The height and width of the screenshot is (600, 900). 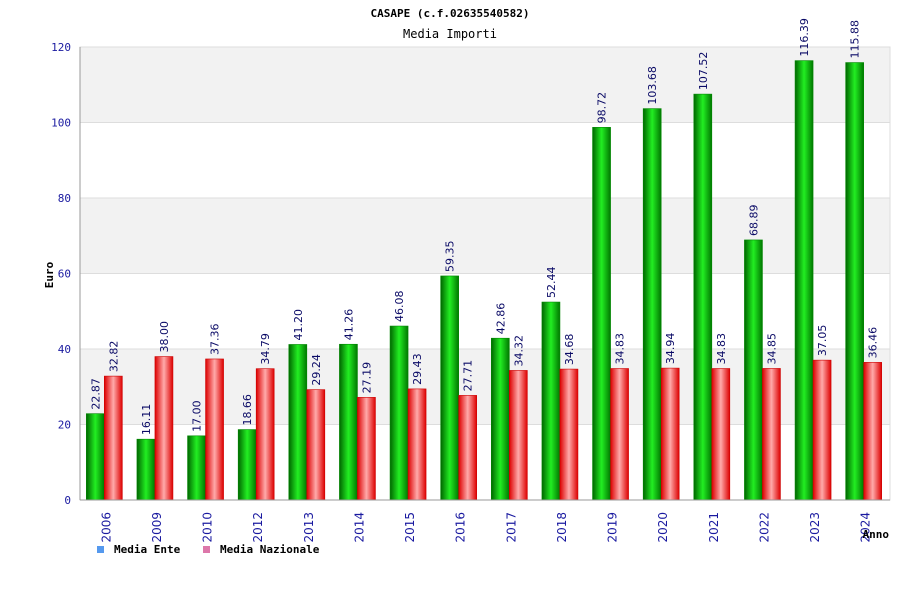 I want to click on bar-media-nazionale-2016, so click(x=467, y=448).